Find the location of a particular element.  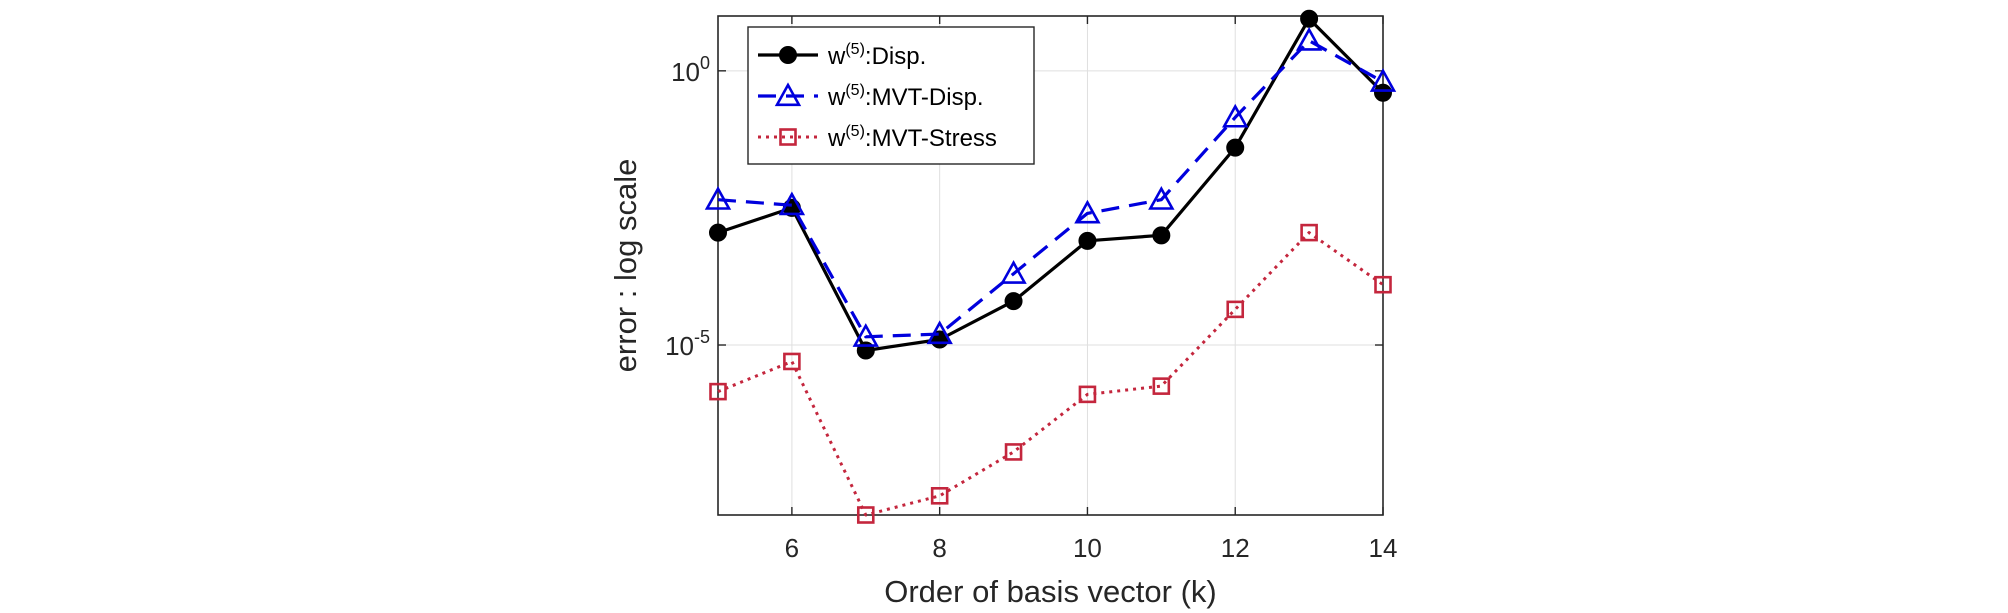

legend-entry: w(5):Disp. is located at coordinates (842, 55).